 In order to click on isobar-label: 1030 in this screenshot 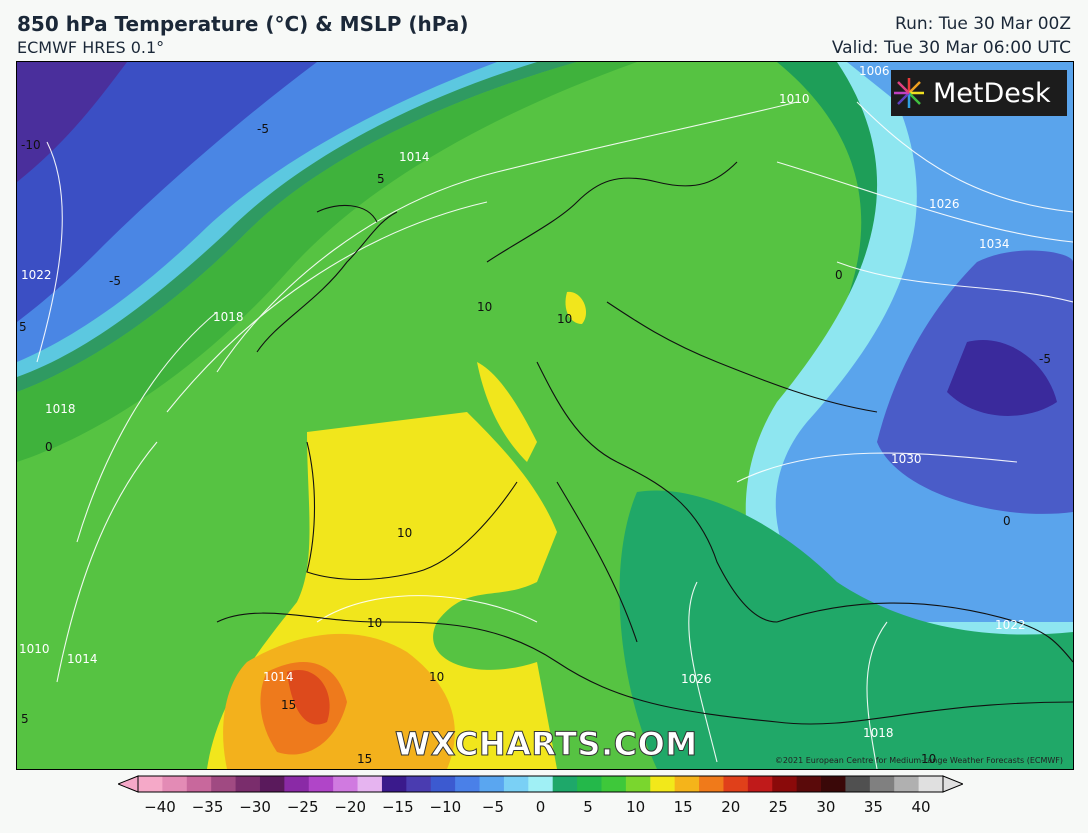, I will do `click(906, 459)`.